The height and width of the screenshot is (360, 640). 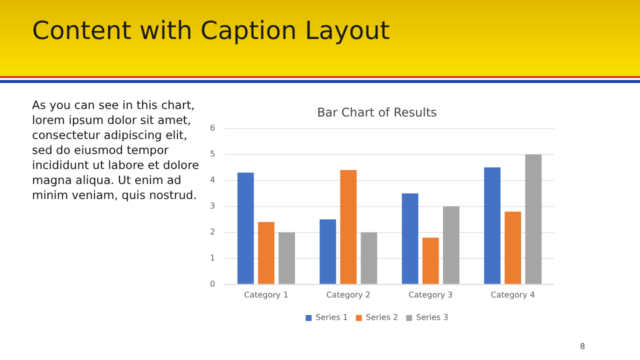 I want to click on legend-label: Series 1, so click(x=332, y=317).